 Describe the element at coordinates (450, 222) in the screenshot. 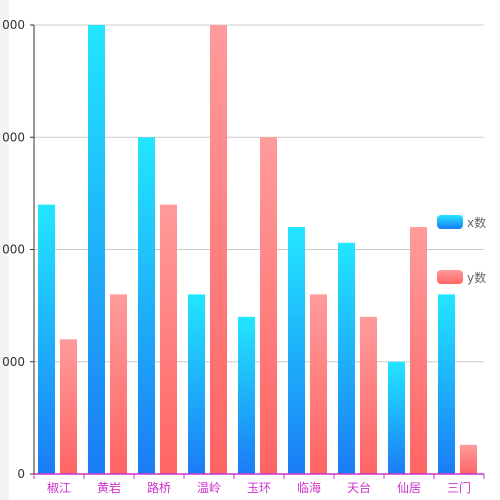

I see `legend-swatch-x` at that location.